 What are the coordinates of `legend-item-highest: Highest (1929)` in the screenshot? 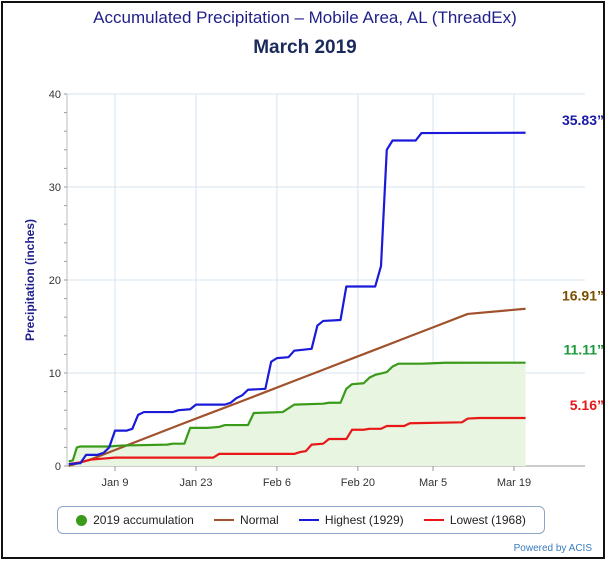 It's located at (351, 520).